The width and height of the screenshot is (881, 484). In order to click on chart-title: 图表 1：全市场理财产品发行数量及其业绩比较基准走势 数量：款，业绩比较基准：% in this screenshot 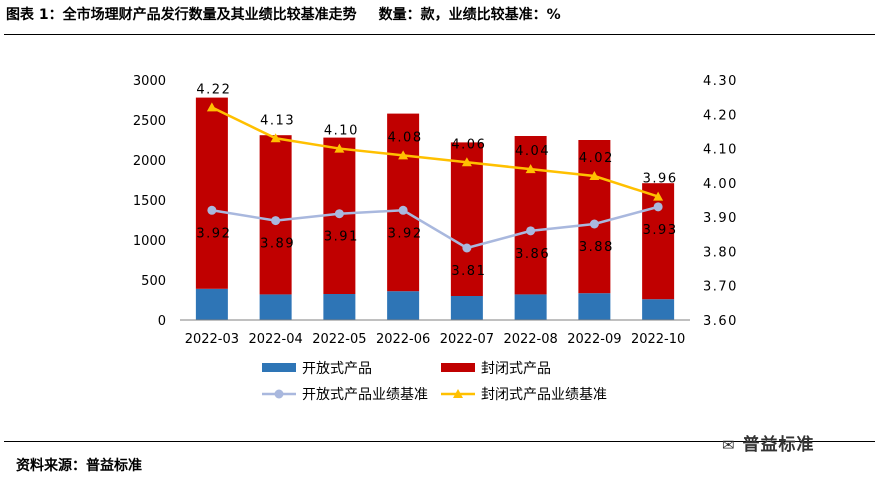, I will do `click(283, 14)`.